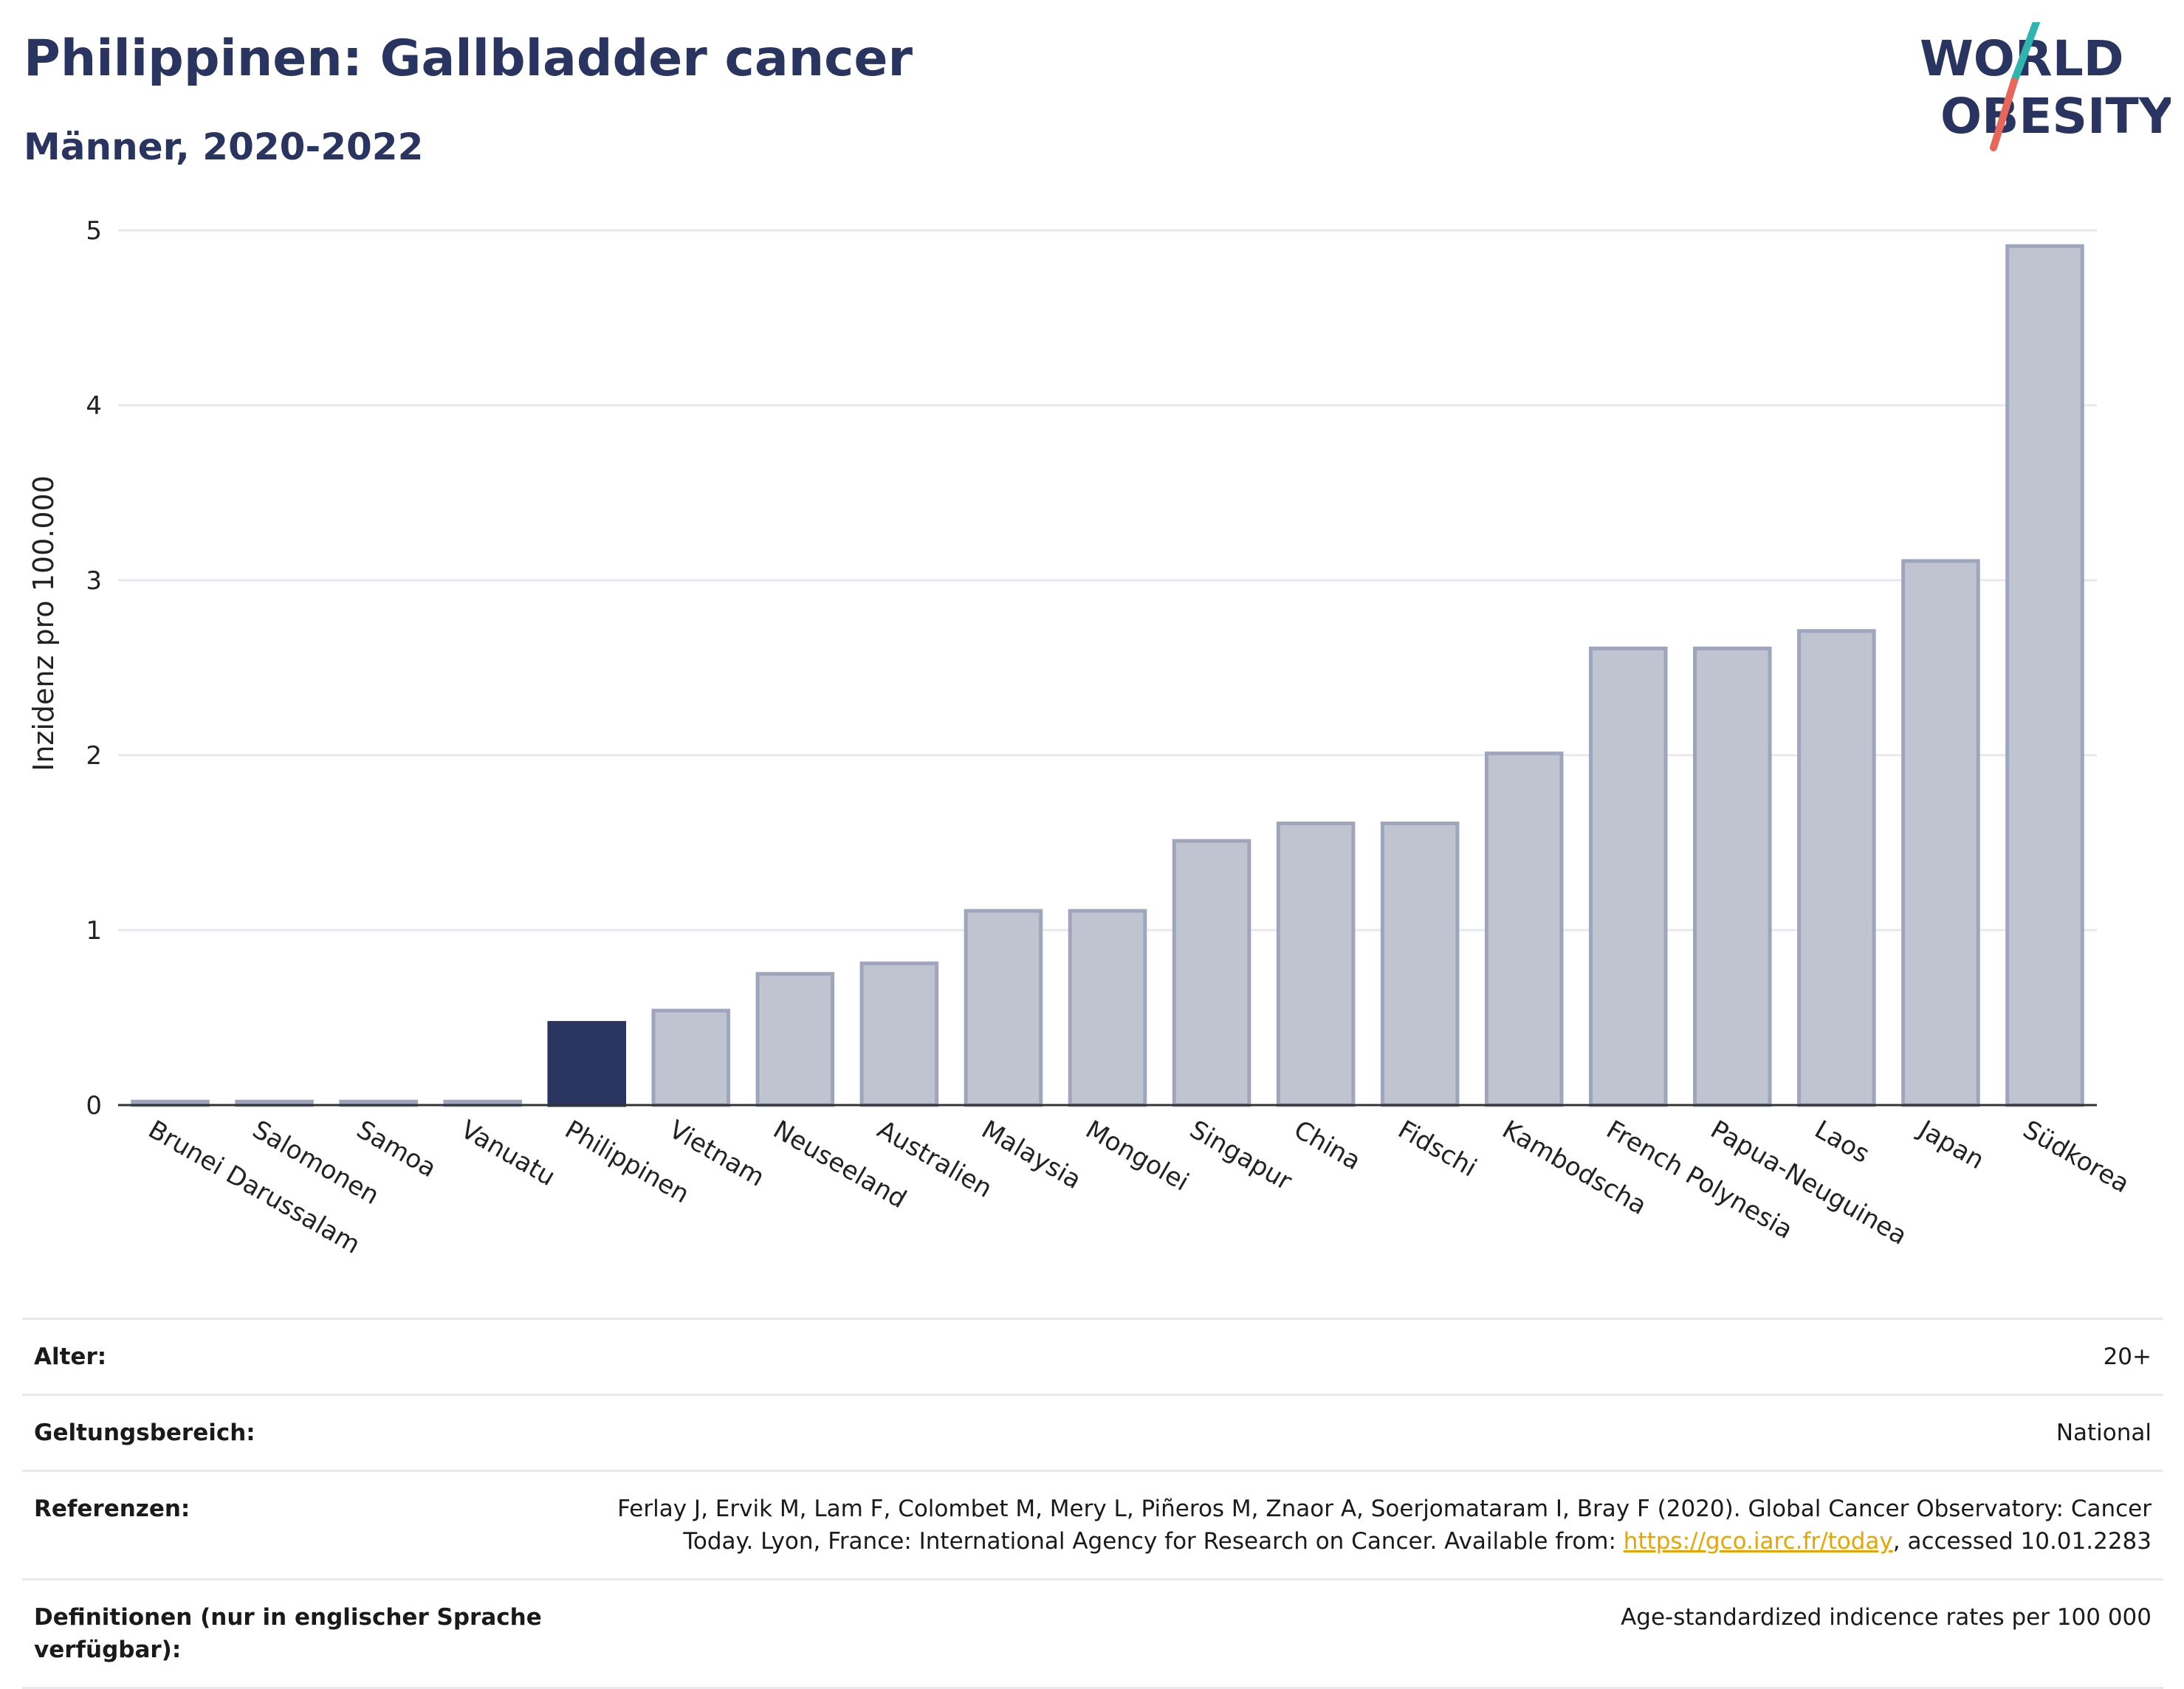 This screenshot has width=2184, height=1689. I want to click on bar-malaysia, so click(1004, 1008).